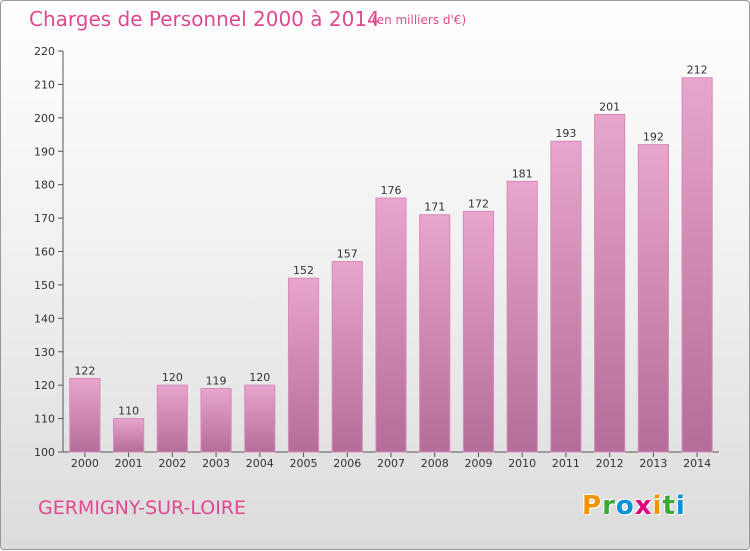  Describe the element at coordinates (44, 385) in the screenshot. I see `y-tick-label: 120` at that location.